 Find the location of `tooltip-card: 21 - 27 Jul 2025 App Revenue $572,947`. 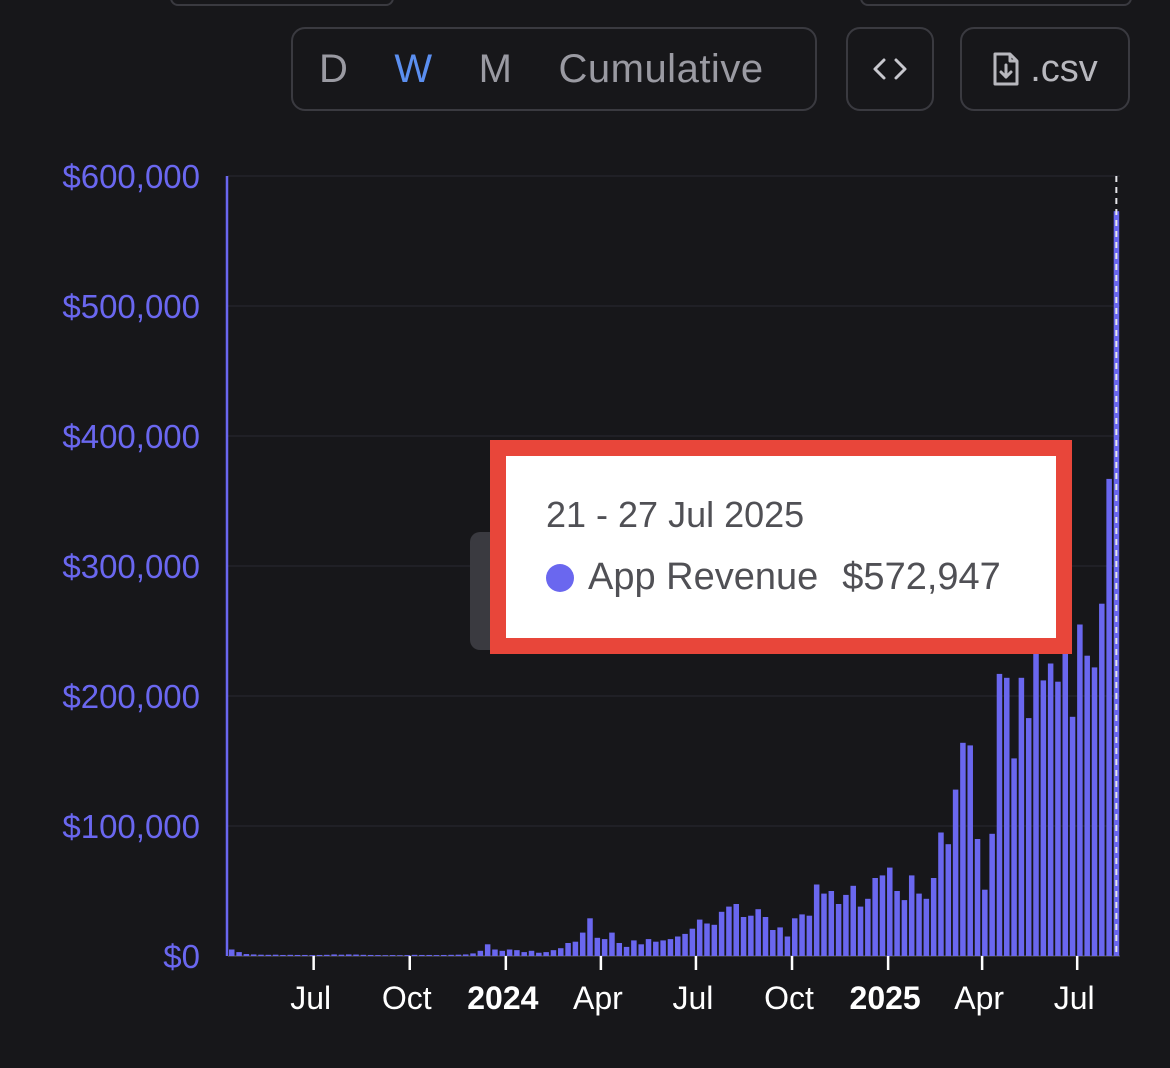

tooltip-card: 21 - 27 Jul 2025 App Revenue $572,947 is located at coordinates (781, 547).